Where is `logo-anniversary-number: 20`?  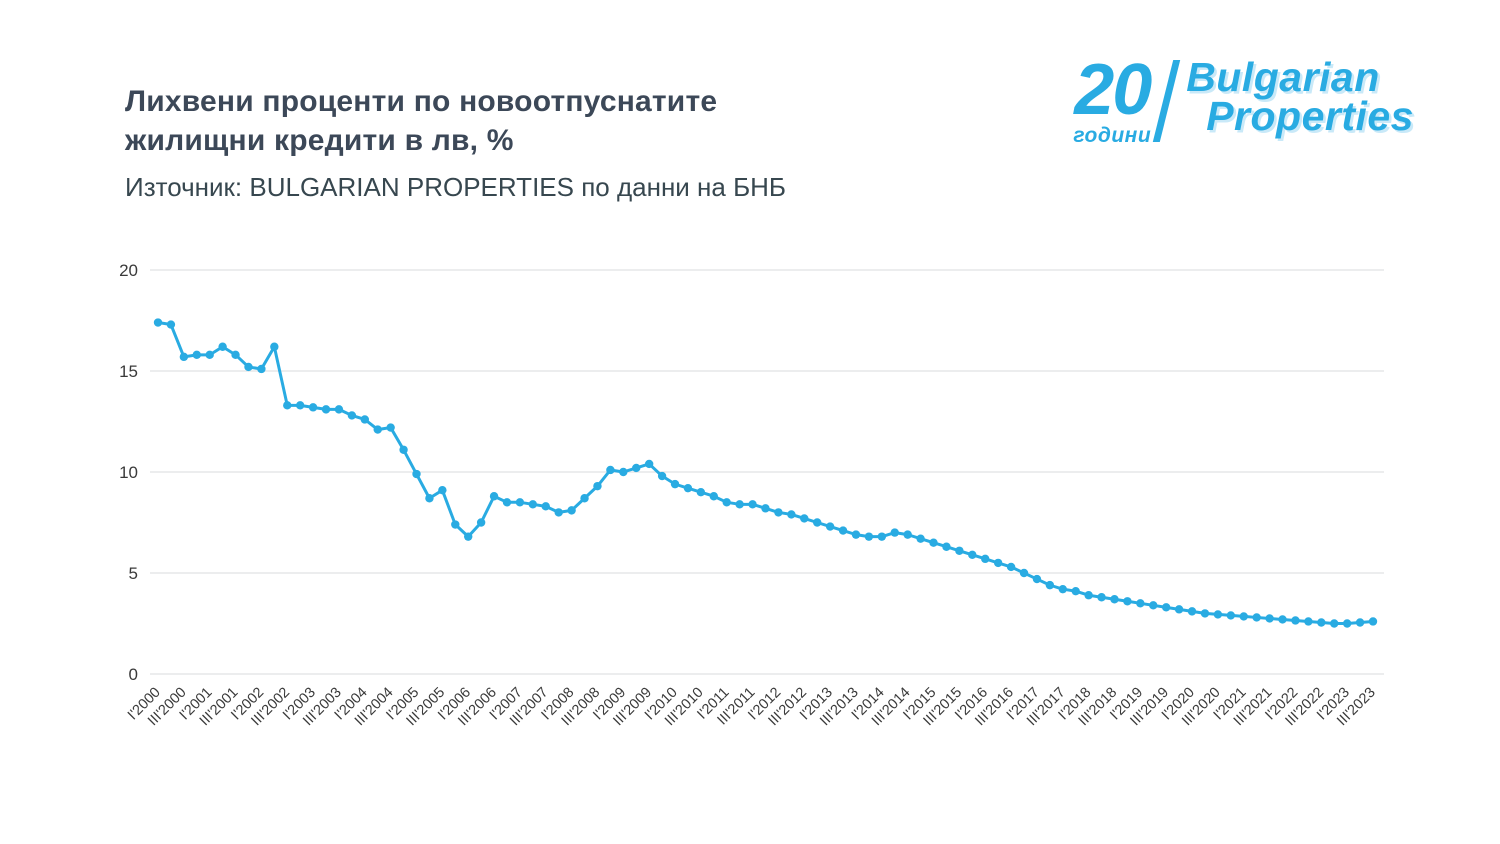 logo-anniversary-number: 20 is located at coordinates (1113, 90).